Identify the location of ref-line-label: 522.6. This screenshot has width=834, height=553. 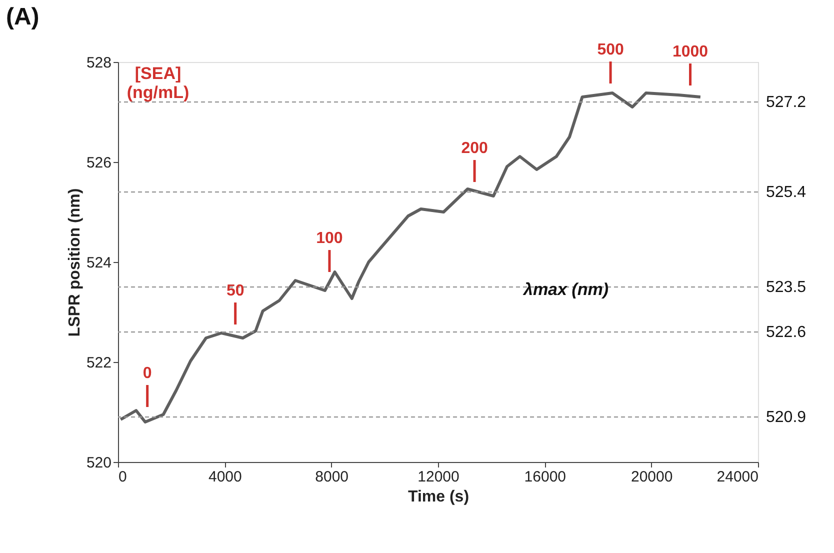
(786, 332).